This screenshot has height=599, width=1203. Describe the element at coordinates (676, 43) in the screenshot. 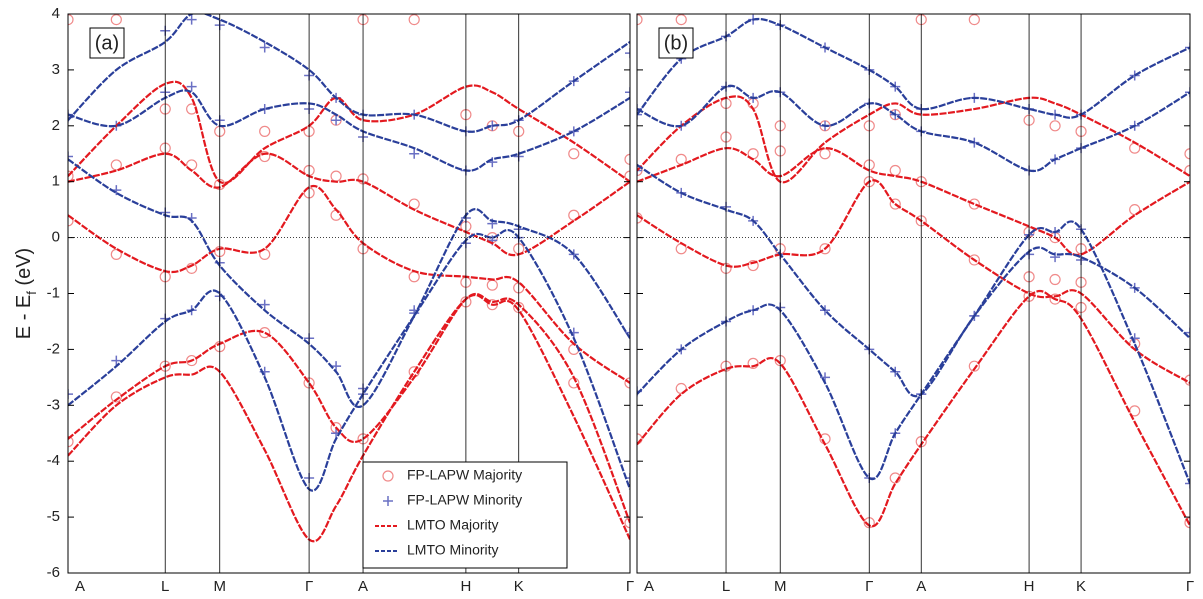

I see `panel-label: (b)` at that location.